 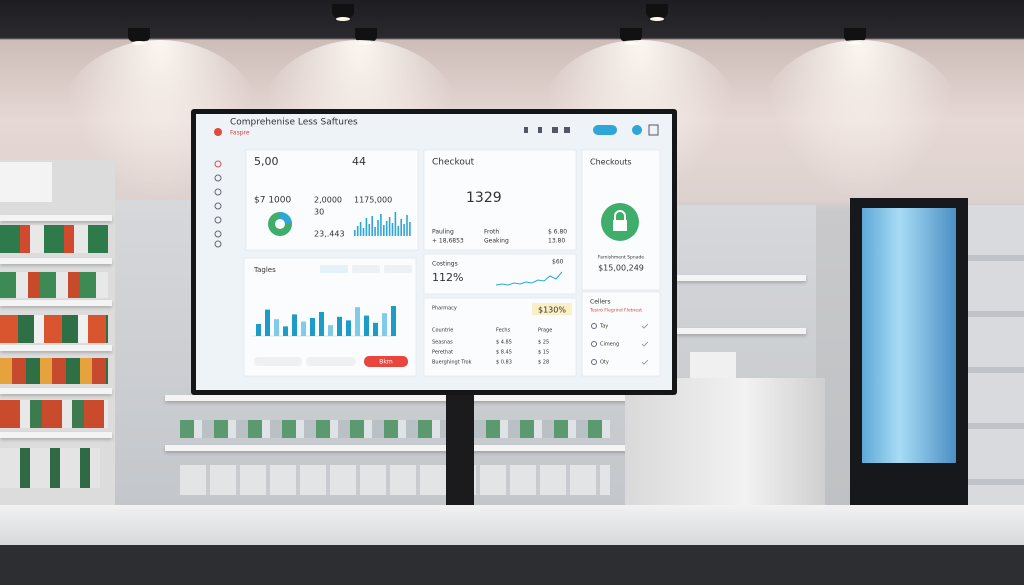 I want to click on card-title: Costings, so click(x=445, y=264).